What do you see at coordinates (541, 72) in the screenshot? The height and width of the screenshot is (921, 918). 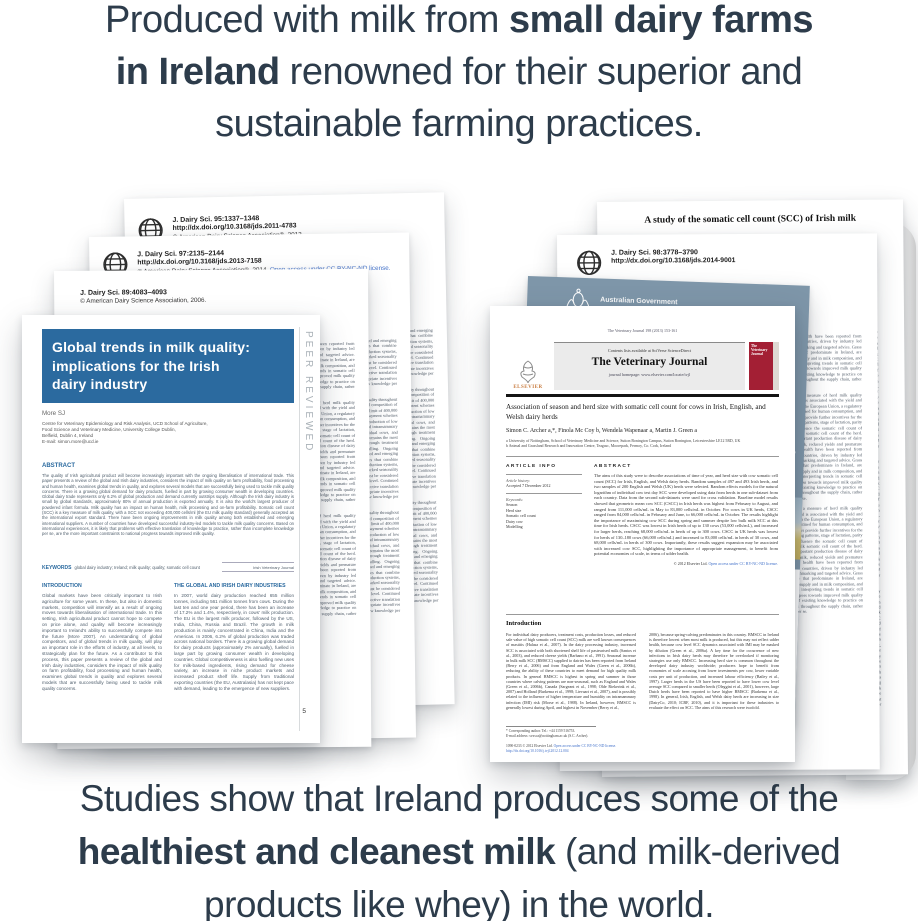 I see `headline-text: renowned for their superior and` at bounding box center [541, 72].